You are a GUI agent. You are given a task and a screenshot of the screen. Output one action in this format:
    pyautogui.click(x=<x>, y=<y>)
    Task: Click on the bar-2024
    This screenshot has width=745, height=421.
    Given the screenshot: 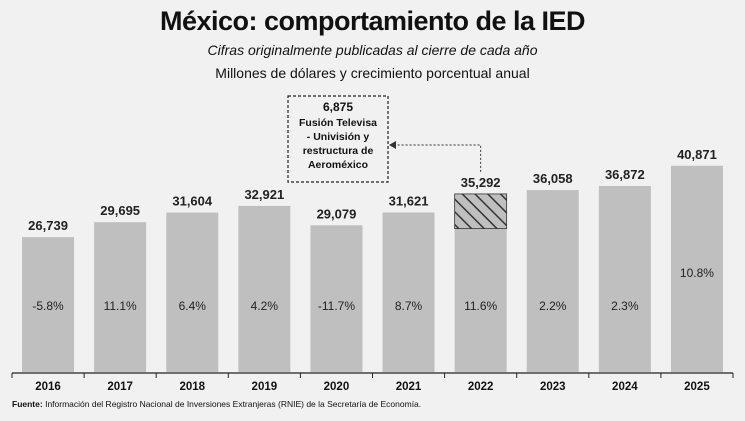 What is the action you would take?
    pyautogui.click(x=624, y=278)
    